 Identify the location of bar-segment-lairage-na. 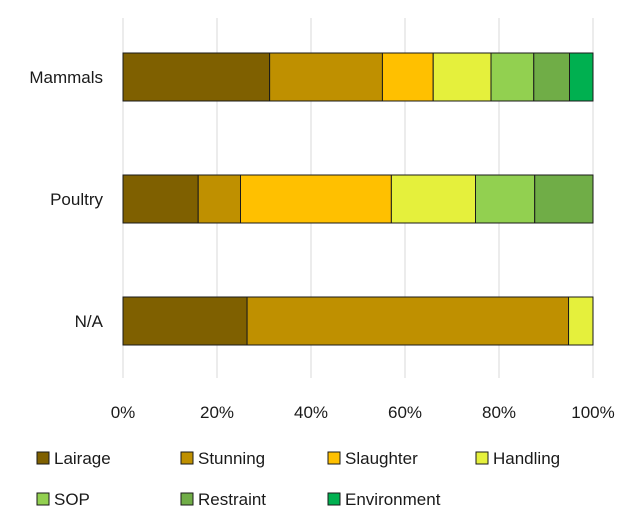
(185, 321).